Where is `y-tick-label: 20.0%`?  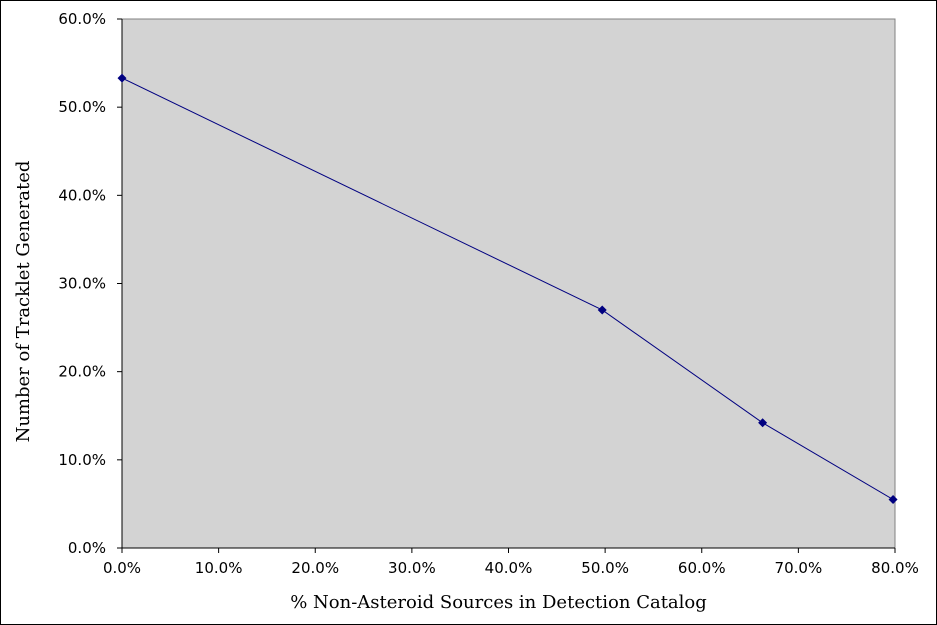 y-tick-label: 20.0% is located at coordinates (82, 372).